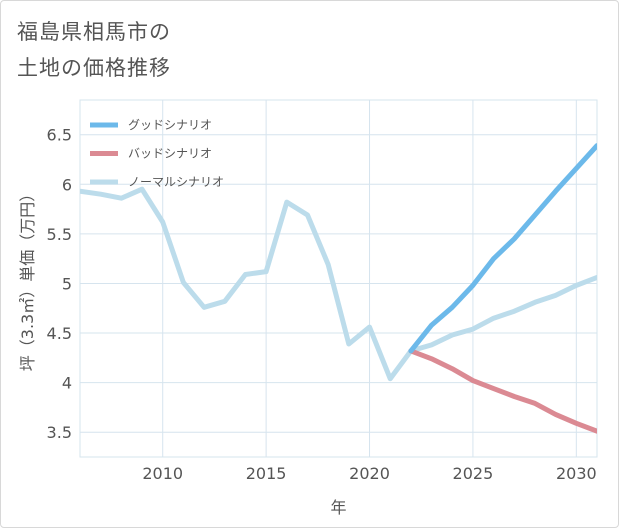 This screenshot has width=621, height=530. Describe the element at coordinates (59, 234) in the screenshot. I see `y-tick-label: 5.5` at that location.